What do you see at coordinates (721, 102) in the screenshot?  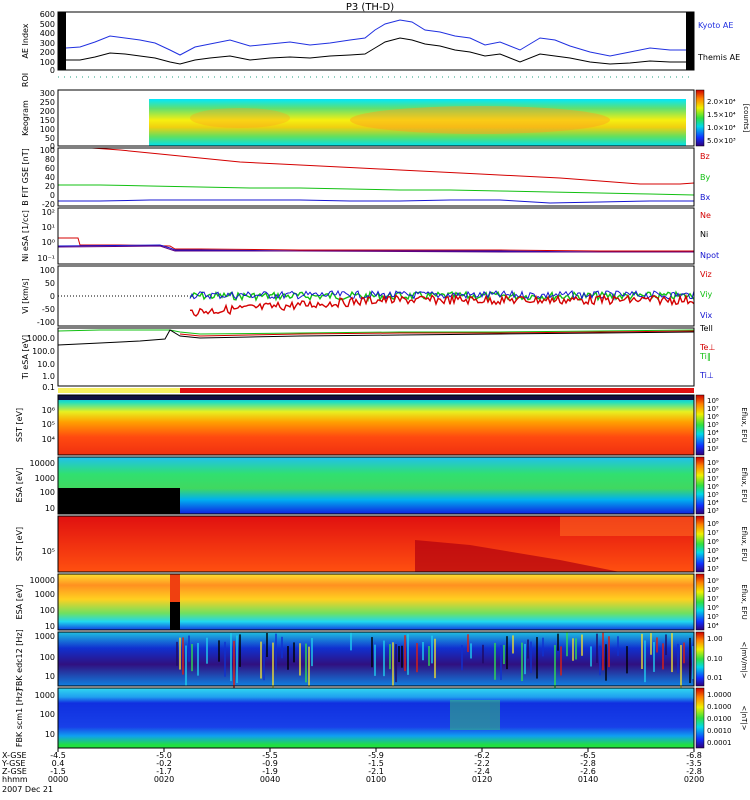 I see `cbtick-keogram: 2.0×10⁴` at bounding box center [721, 102].